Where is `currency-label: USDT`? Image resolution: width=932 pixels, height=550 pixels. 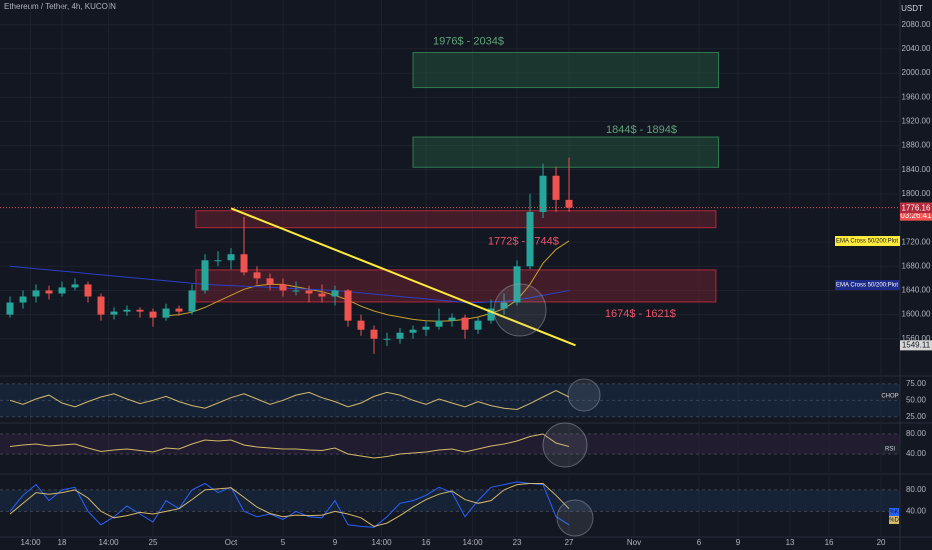 currency-label: USDT is located at coordinates (912, 8).